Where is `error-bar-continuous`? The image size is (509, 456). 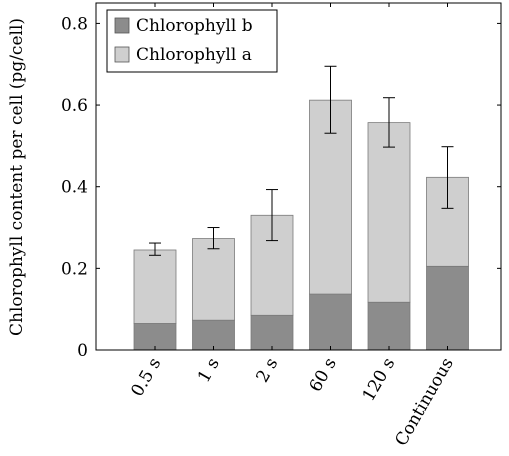
error-bar-continuous is located at coordinates (447, 177).